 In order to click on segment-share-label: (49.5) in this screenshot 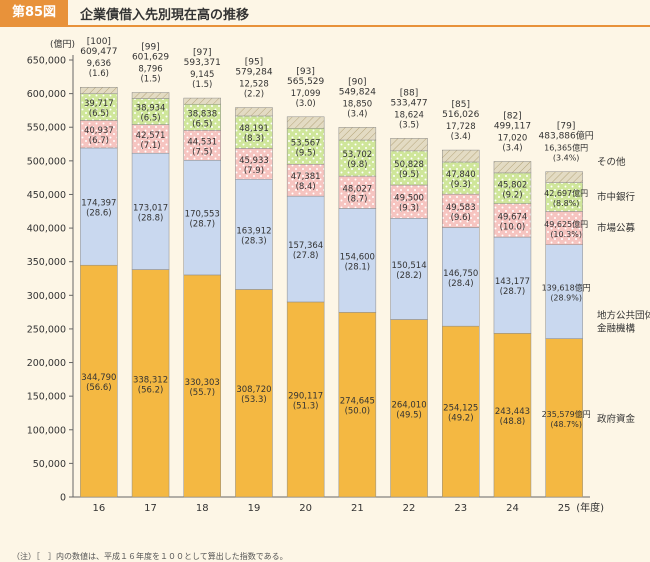, I will do `click(409, 415)`.